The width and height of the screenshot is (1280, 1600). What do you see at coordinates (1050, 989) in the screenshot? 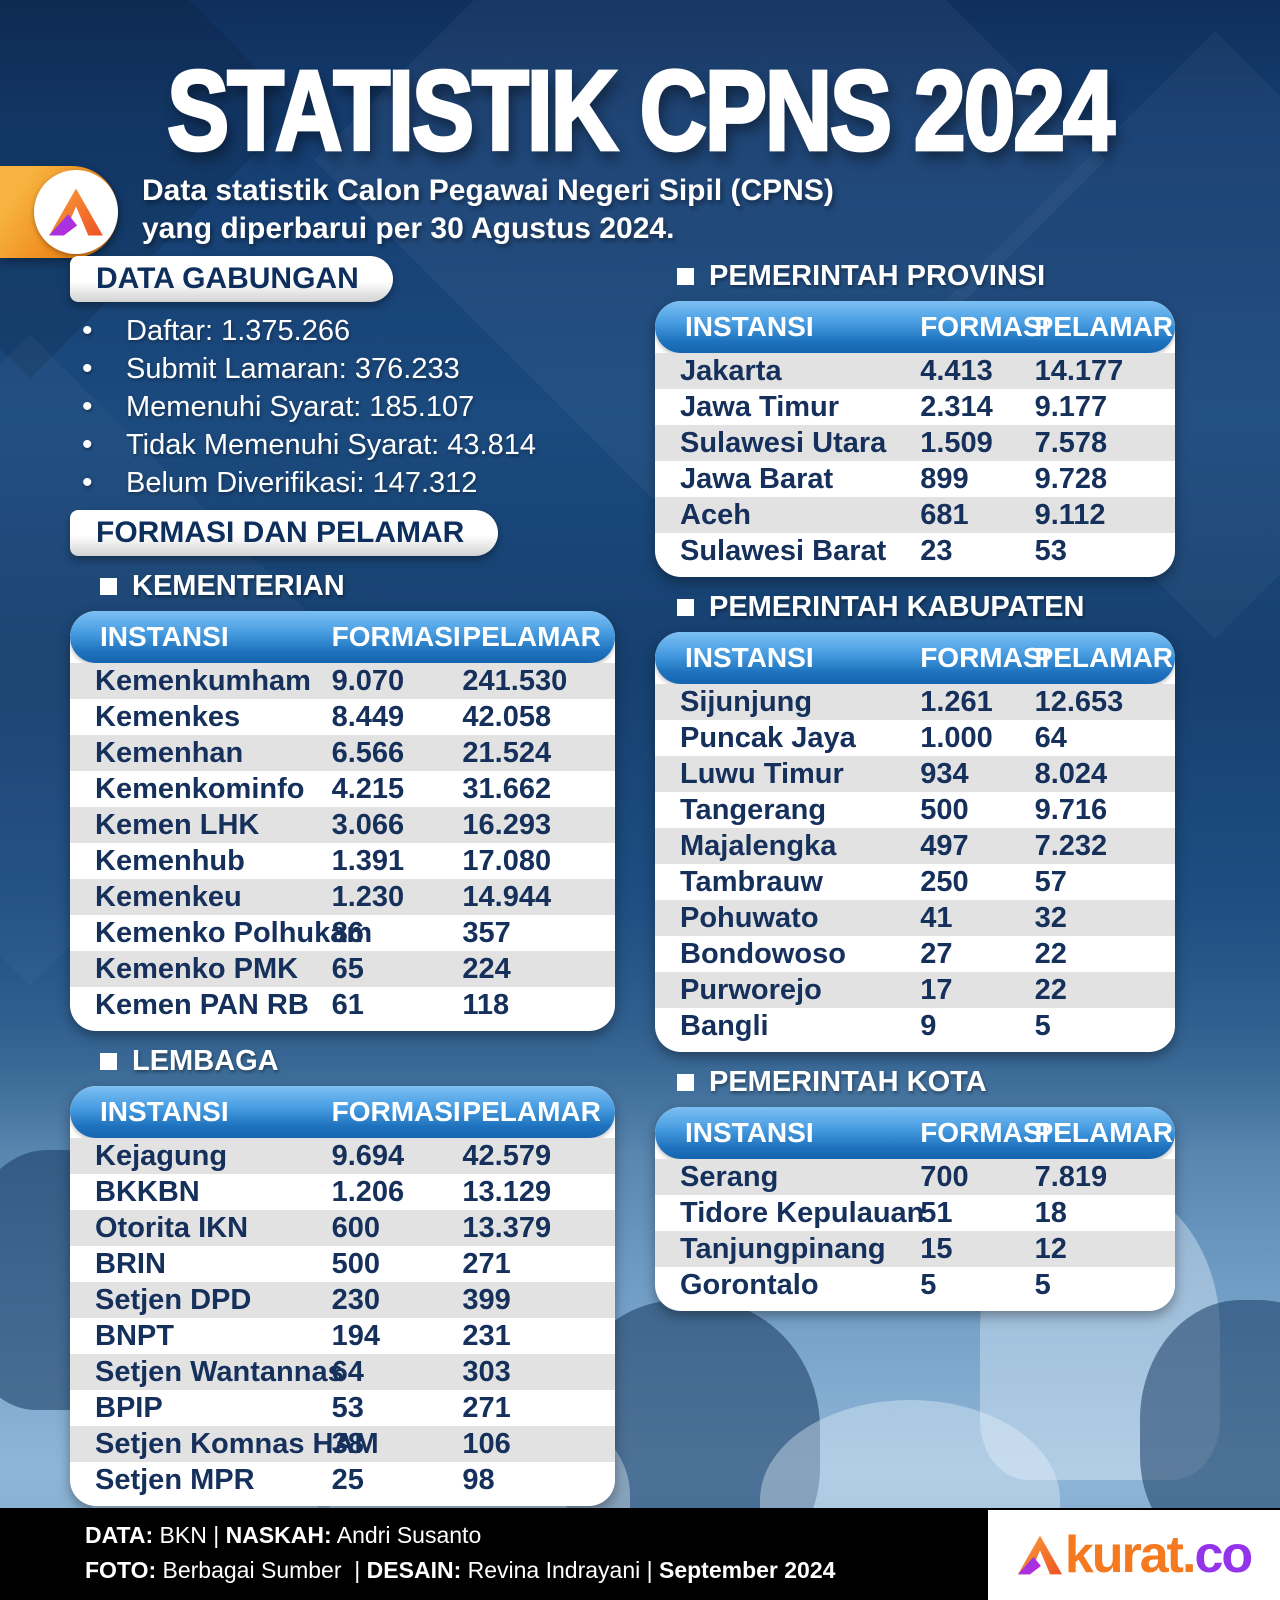
I see `pelamar-cell: 22` at bounding box center [1050, 989].